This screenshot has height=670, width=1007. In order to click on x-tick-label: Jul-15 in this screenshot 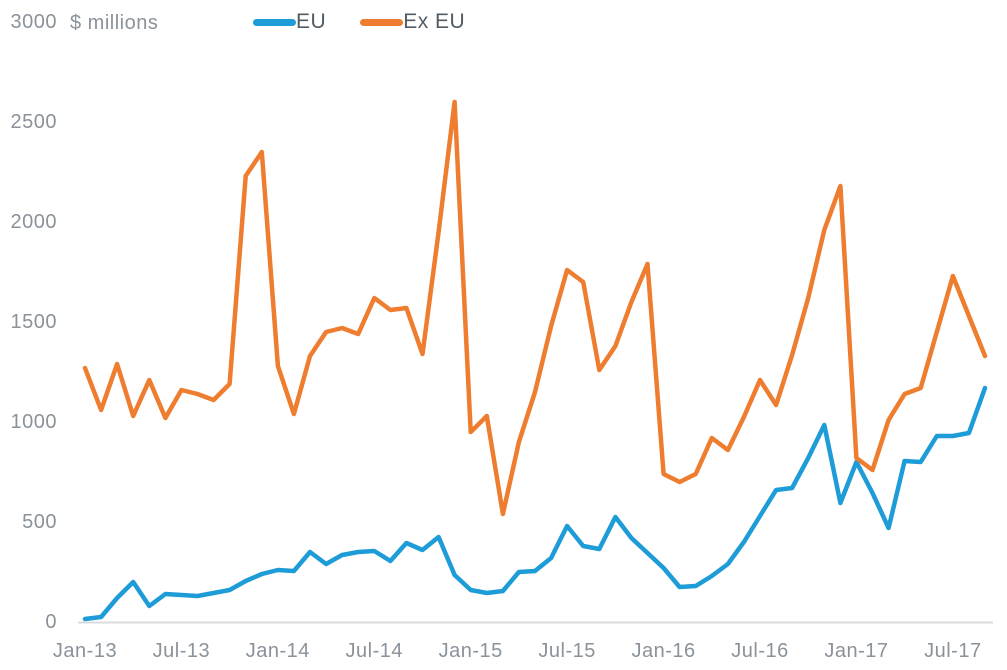, I will do `click(567, 651)`.